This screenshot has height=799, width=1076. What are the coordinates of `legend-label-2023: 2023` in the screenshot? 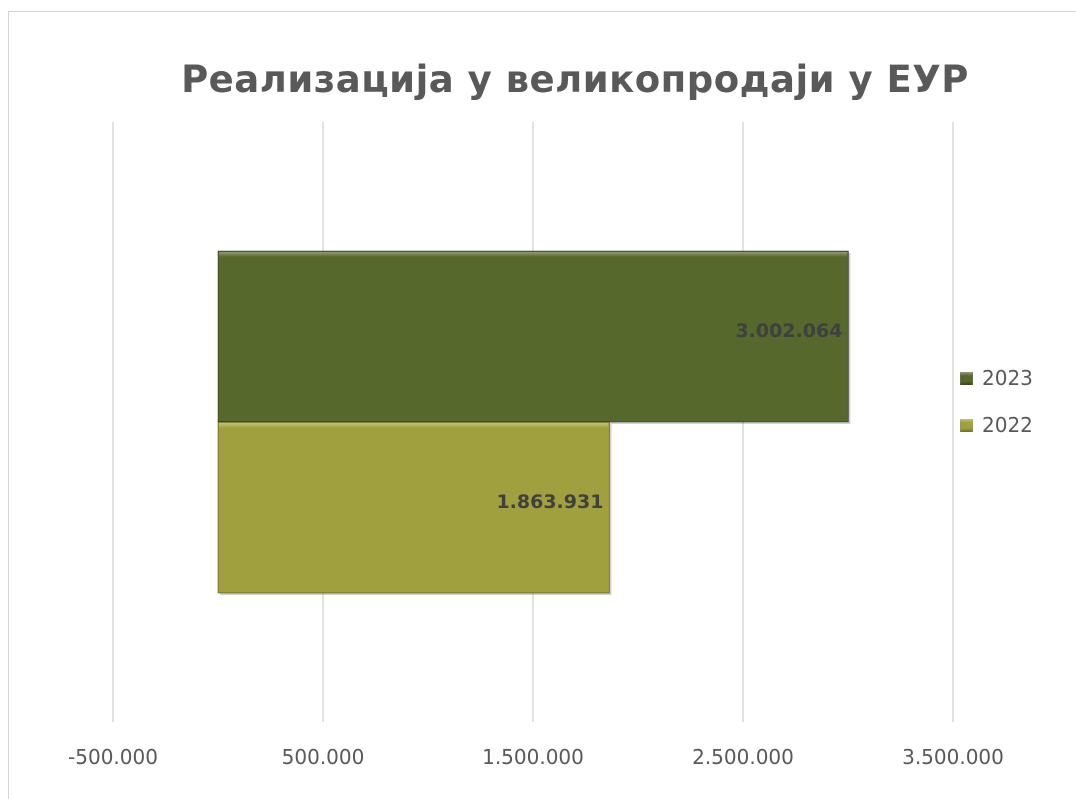 It's located at (1007, 378).